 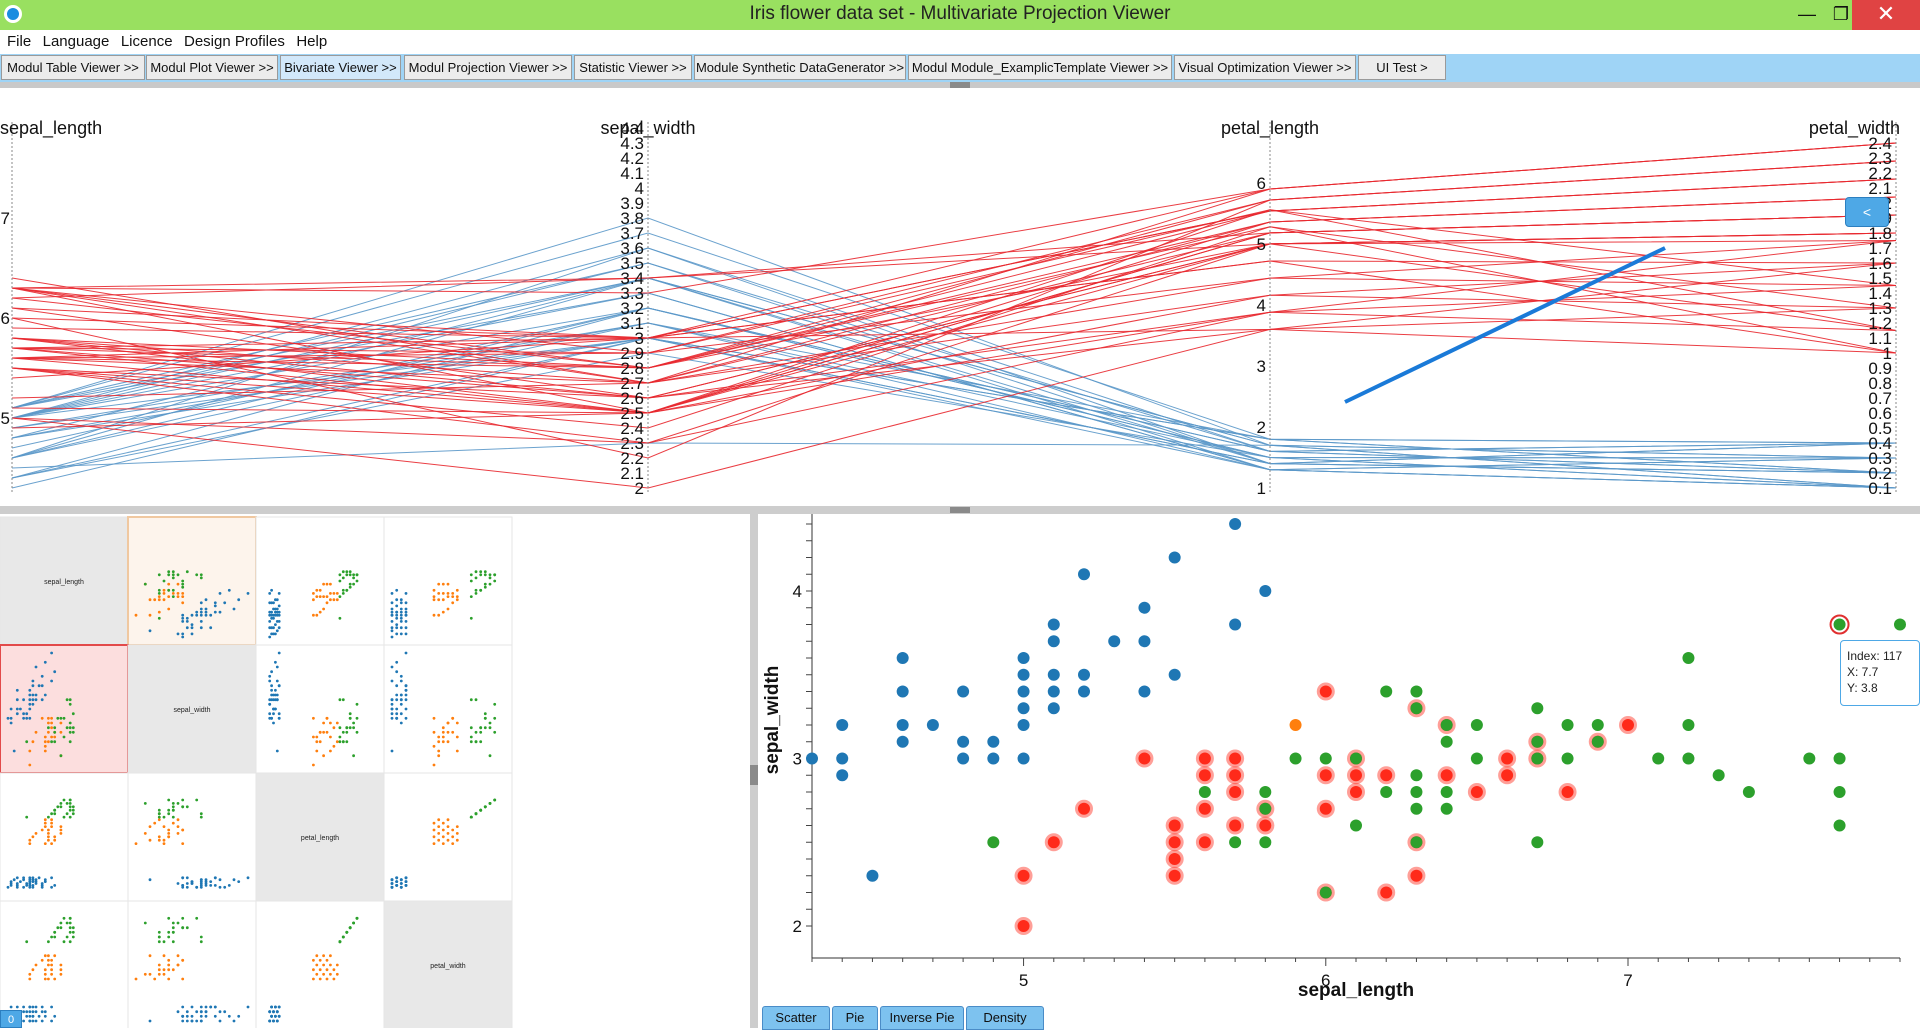 What do you see at coordinates (1402, 67) in the screenshot?
I see `tab-ui-test: UI Test >` at bounding box center [1402, 67].